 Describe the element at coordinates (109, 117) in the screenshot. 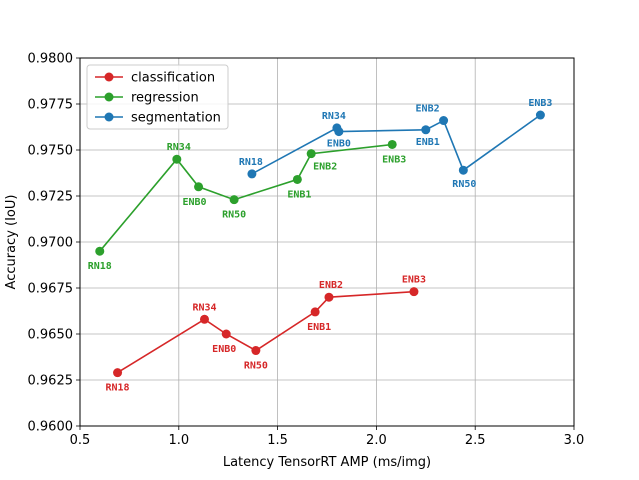

I see `legend-marker-segmentation` at that location.